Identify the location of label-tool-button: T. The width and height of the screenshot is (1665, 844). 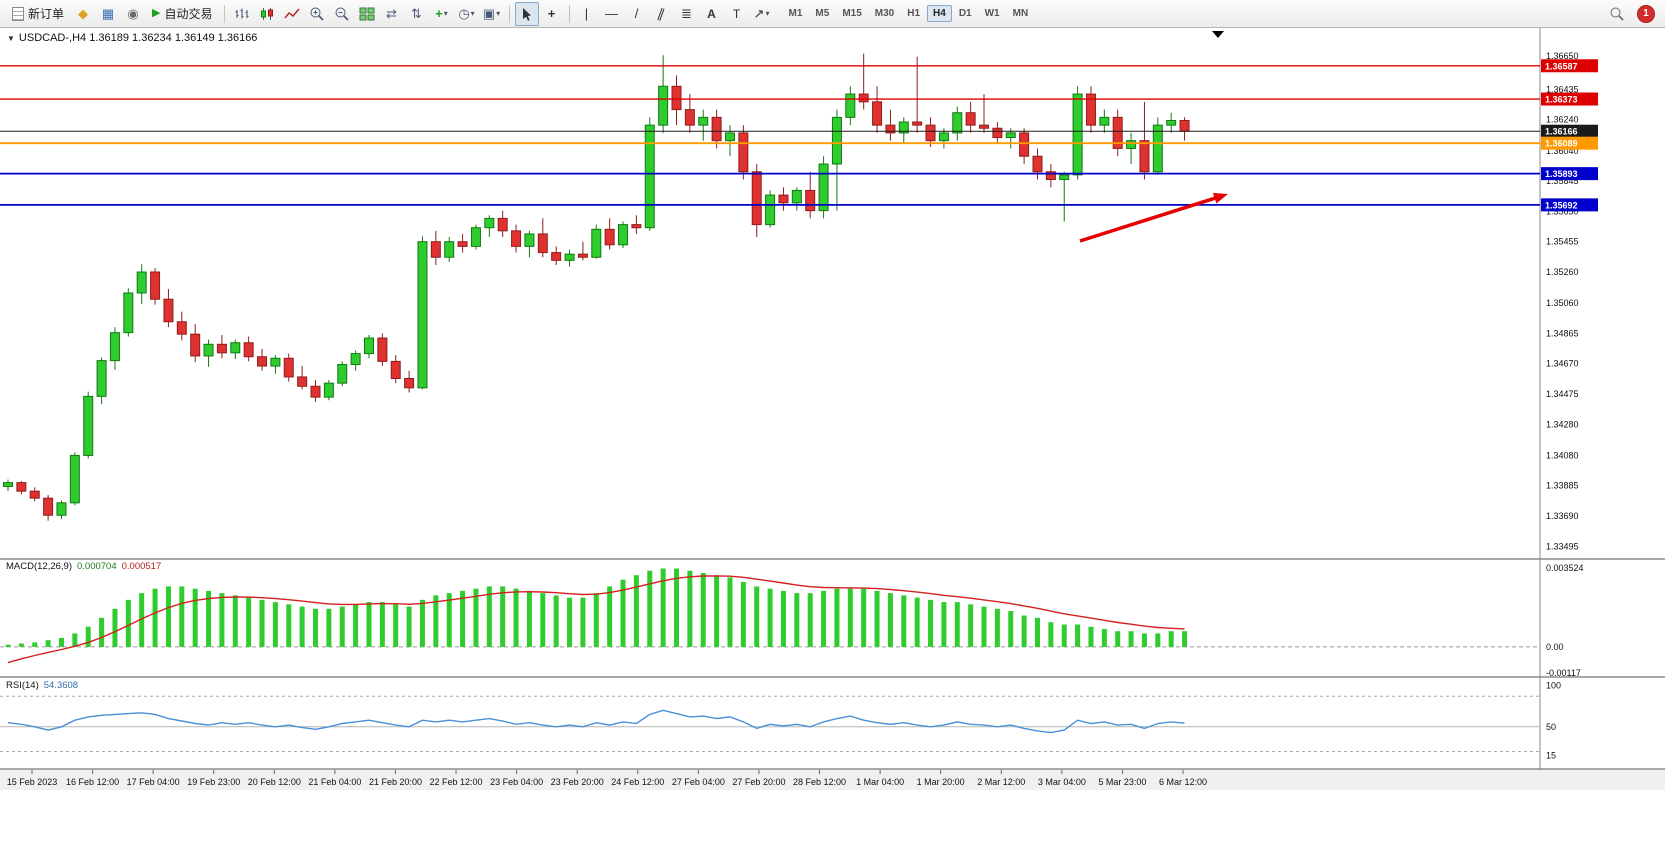
(737, 14).